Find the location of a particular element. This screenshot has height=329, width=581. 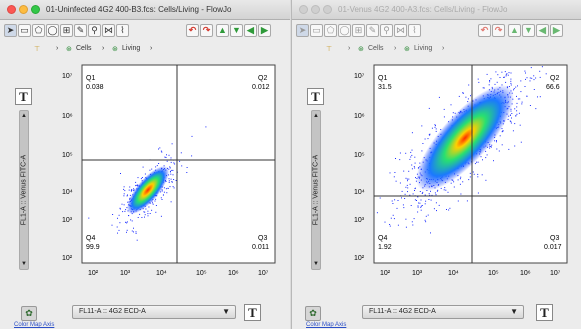

down-caret-icon: ▼ is located at coordinates (24, 264).